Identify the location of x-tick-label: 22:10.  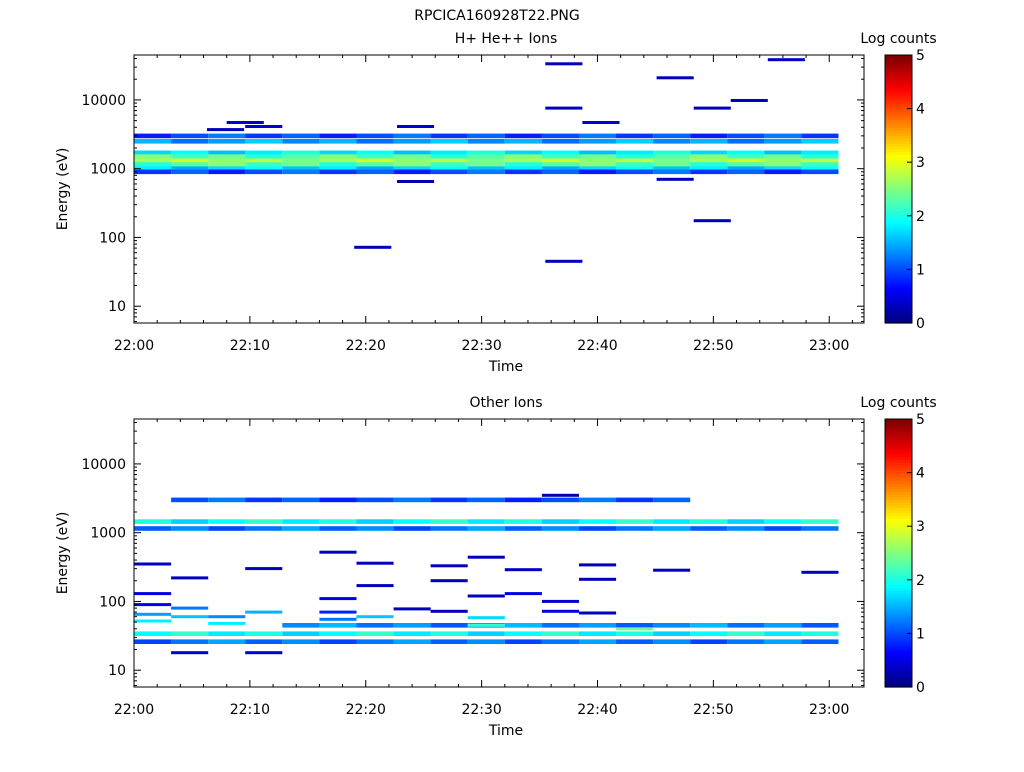
(250, 710).